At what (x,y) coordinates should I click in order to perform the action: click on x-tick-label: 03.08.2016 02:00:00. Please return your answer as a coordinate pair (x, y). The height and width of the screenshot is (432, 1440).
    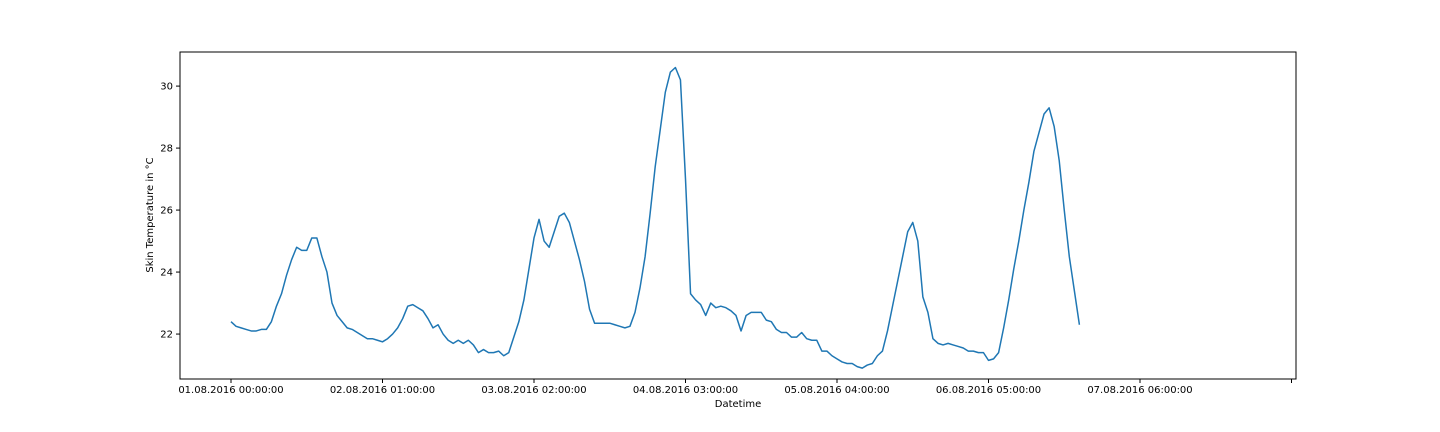
    Looking at the image, I should click on (533, 390).